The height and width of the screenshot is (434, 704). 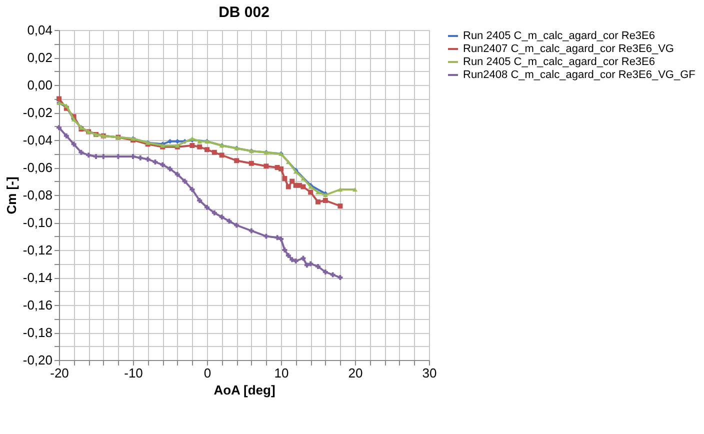 What do you see at coordinates (39, 30) in the screenshot?
I see `y-tick-label: 0,04` at bounding box center [39, 30].